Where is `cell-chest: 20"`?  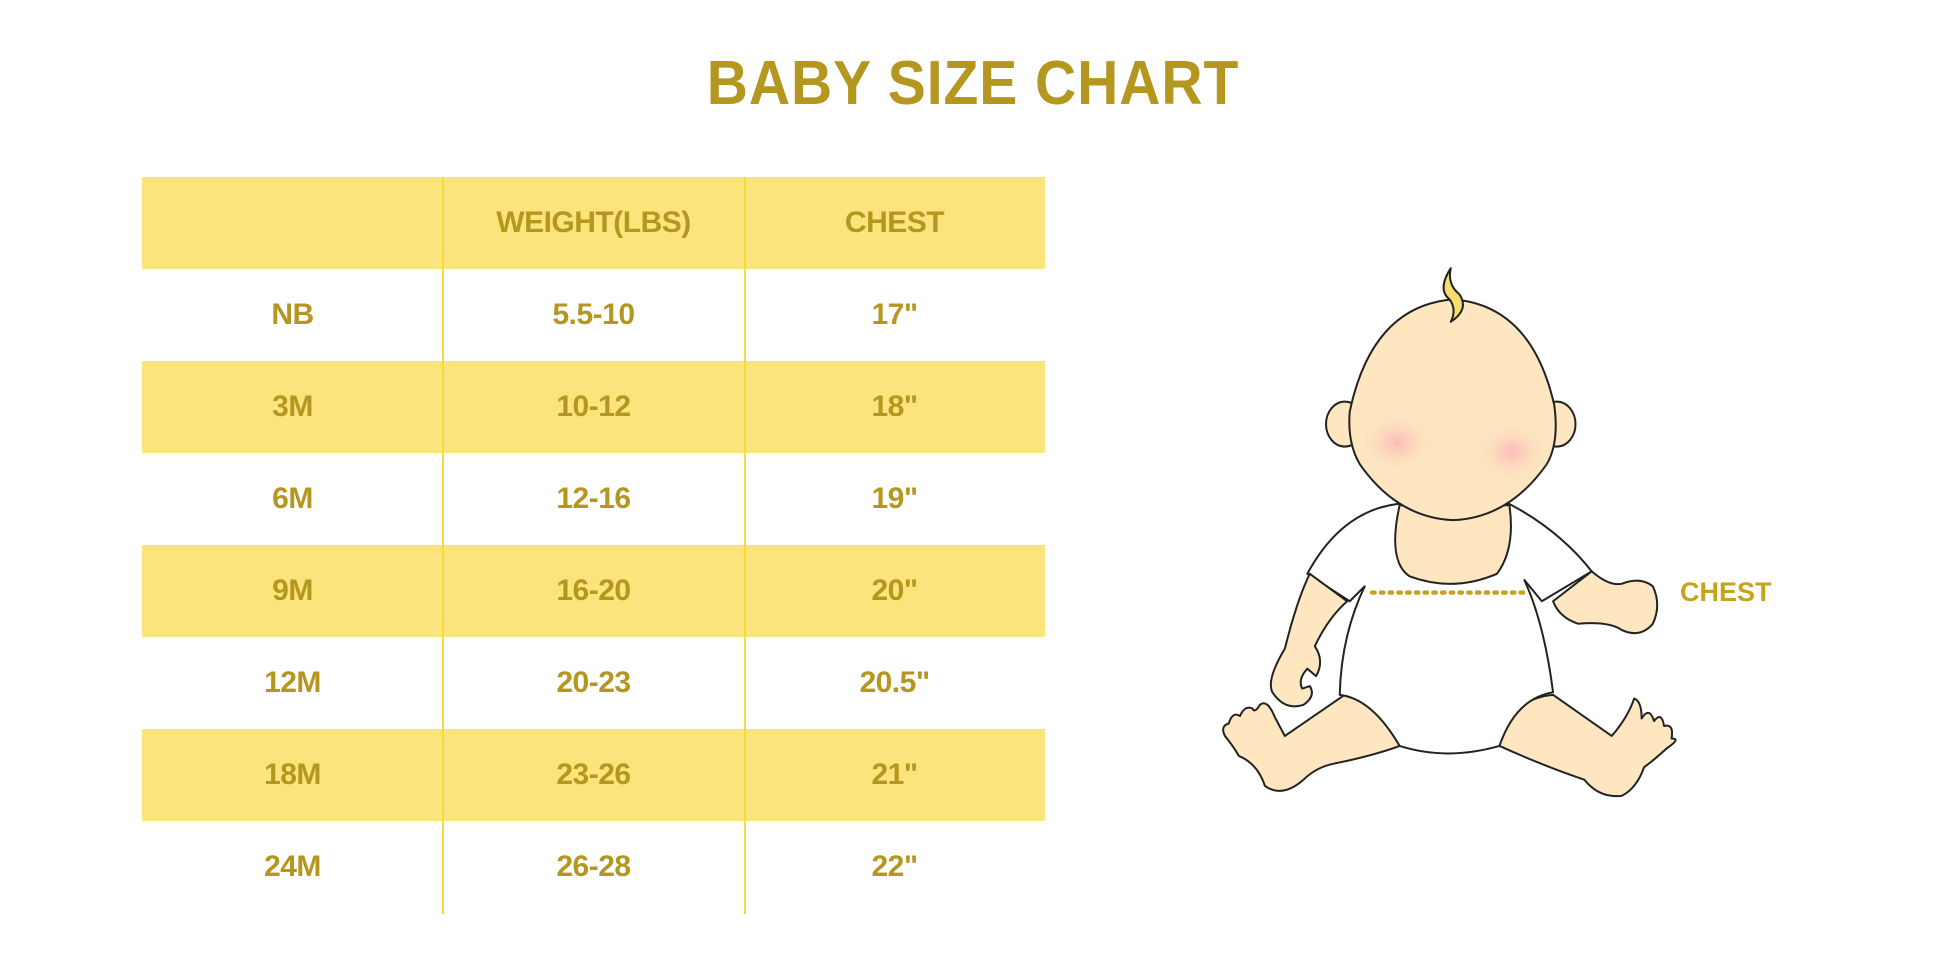 cell-chest: 20" is located at coordinates (894, 590).